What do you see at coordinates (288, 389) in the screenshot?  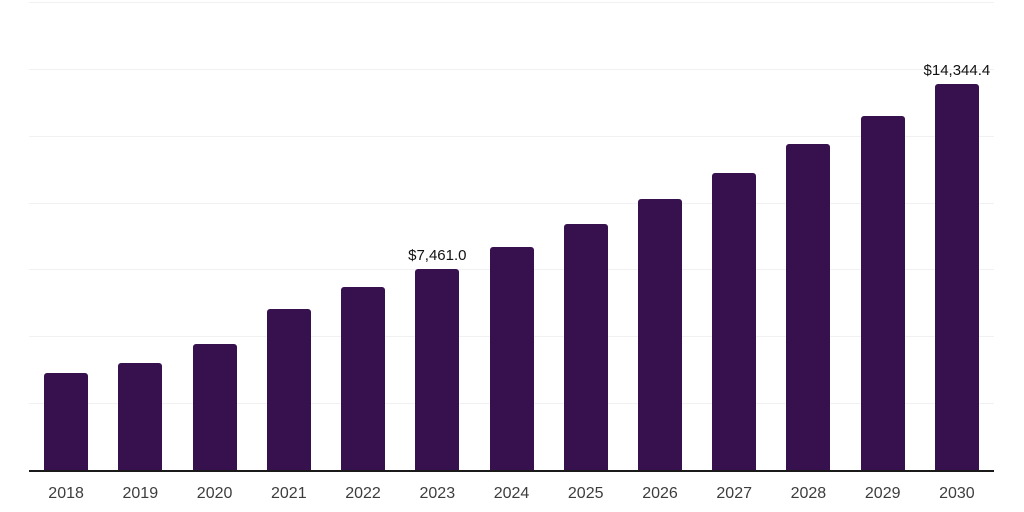 I see `bar-2021` at bounding box center [288, 389].